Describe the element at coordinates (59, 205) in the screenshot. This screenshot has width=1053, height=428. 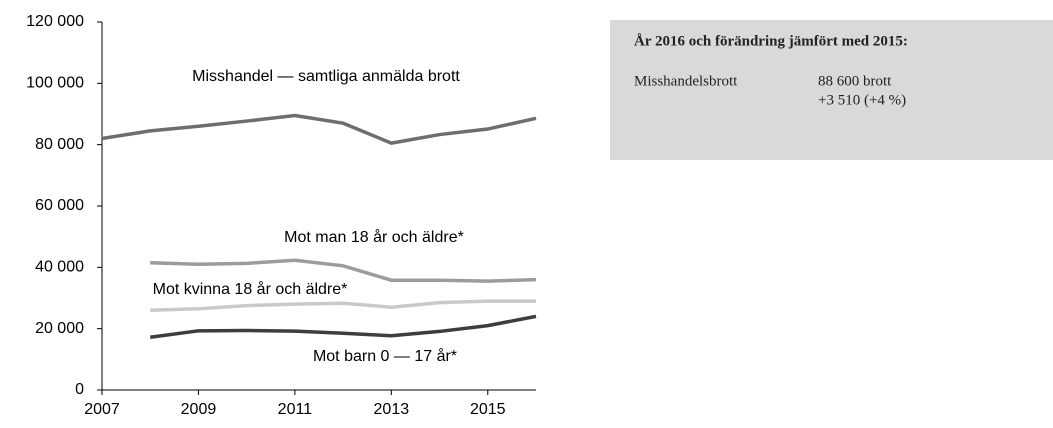
I see `y-tick-label: 60 000` at that location.